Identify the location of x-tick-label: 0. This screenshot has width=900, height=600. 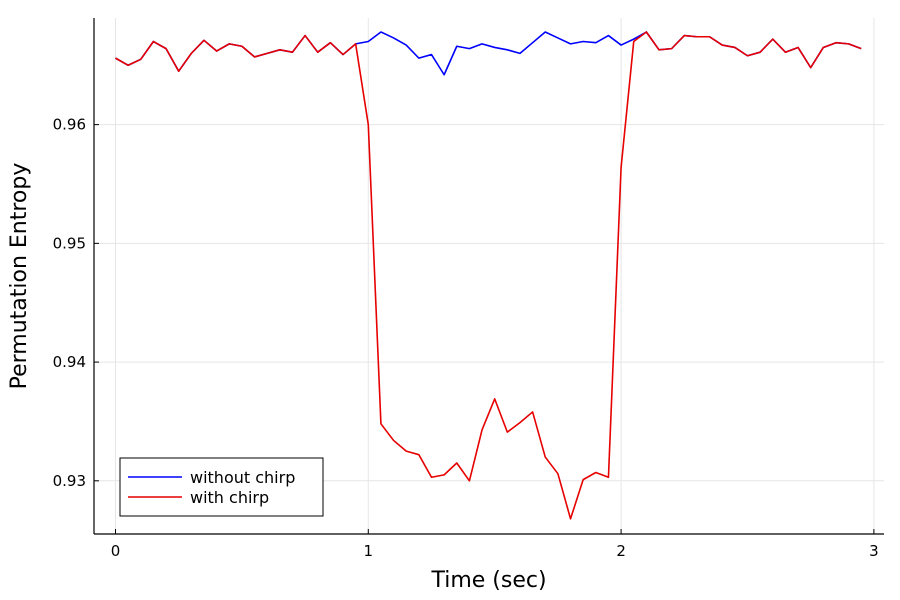
(116, 551).